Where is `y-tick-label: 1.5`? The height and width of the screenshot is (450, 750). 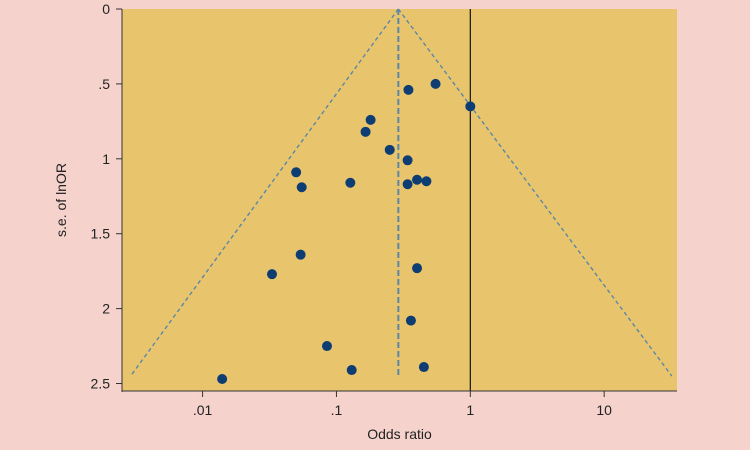
y-tick-label: 1.5 is located at coordinates (101, 234).